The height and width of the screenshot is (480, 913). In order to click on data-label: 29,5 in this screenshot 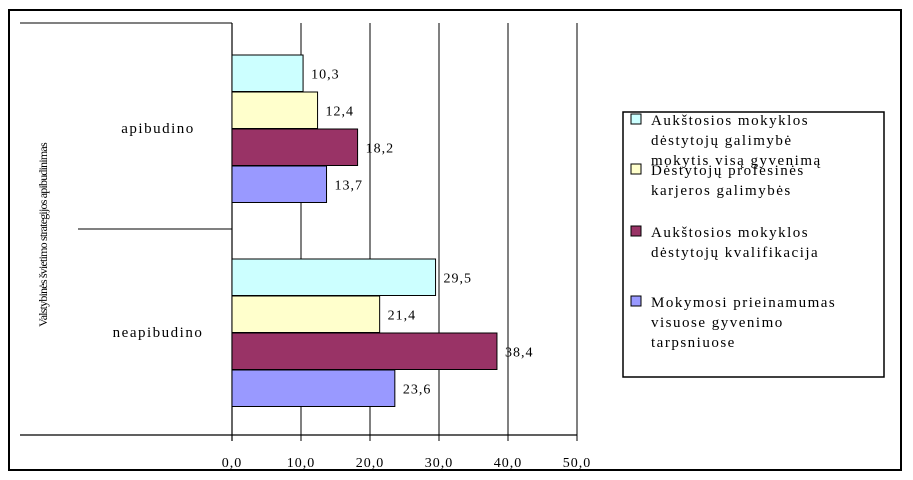, I will do `click(458, 278)`.